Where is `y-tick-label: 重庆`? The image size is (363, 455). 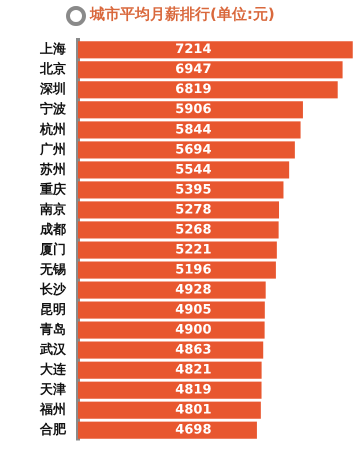 y-tick-label: 重庆 is located at coordinates (52, 189).